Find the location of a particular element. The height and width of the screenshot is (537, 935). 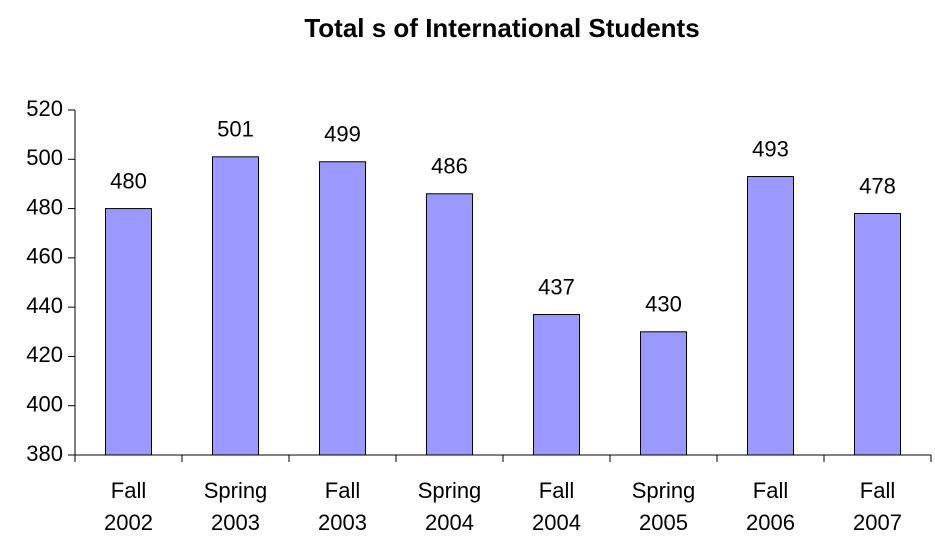

data-label: 499 is located at coordinates (342, 134).